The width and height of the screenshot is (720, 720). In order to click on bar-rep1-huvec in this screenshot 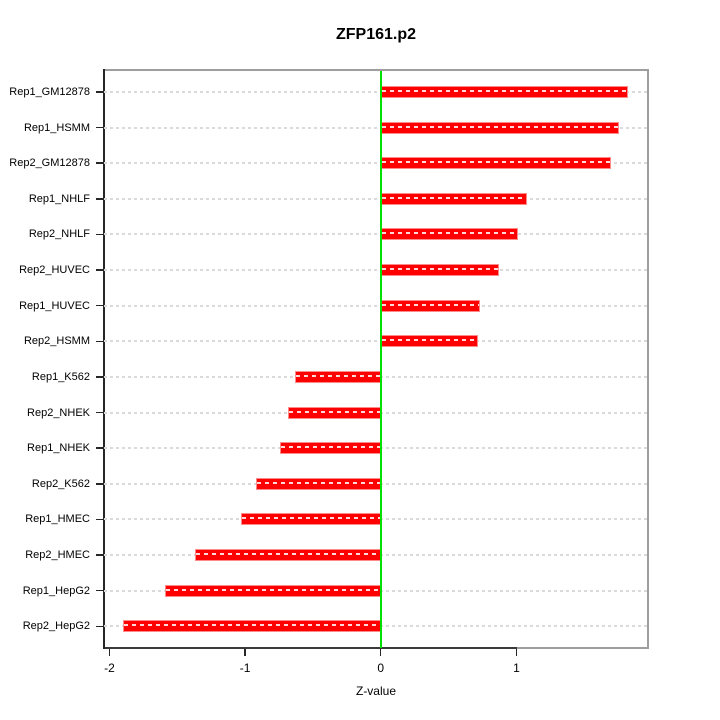, I will do `click(430, 305)`.